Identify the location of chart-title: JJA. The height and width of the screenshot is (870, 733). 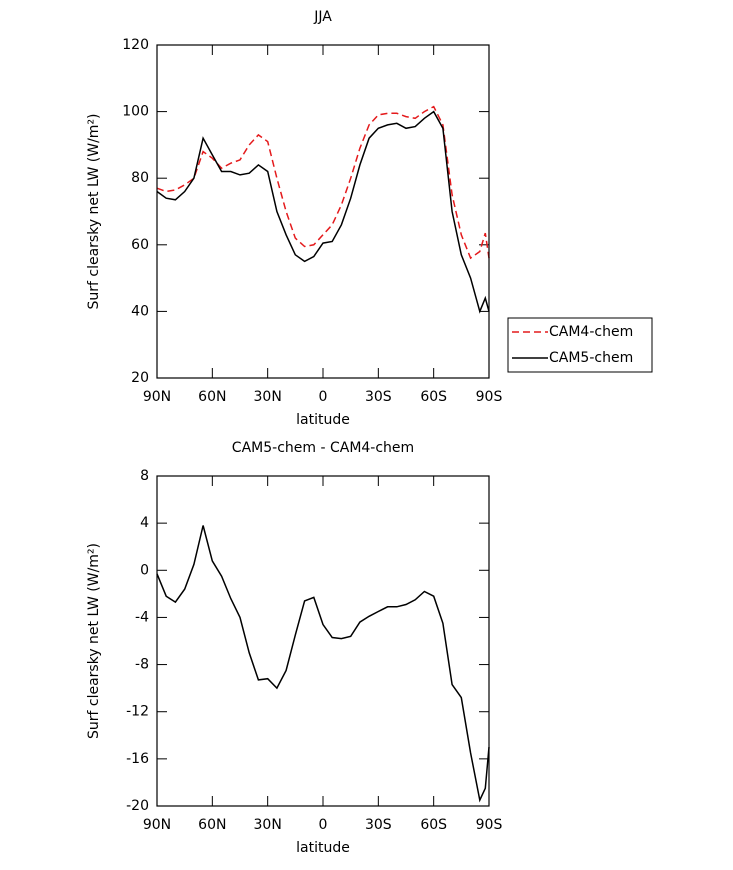
(322, 17).